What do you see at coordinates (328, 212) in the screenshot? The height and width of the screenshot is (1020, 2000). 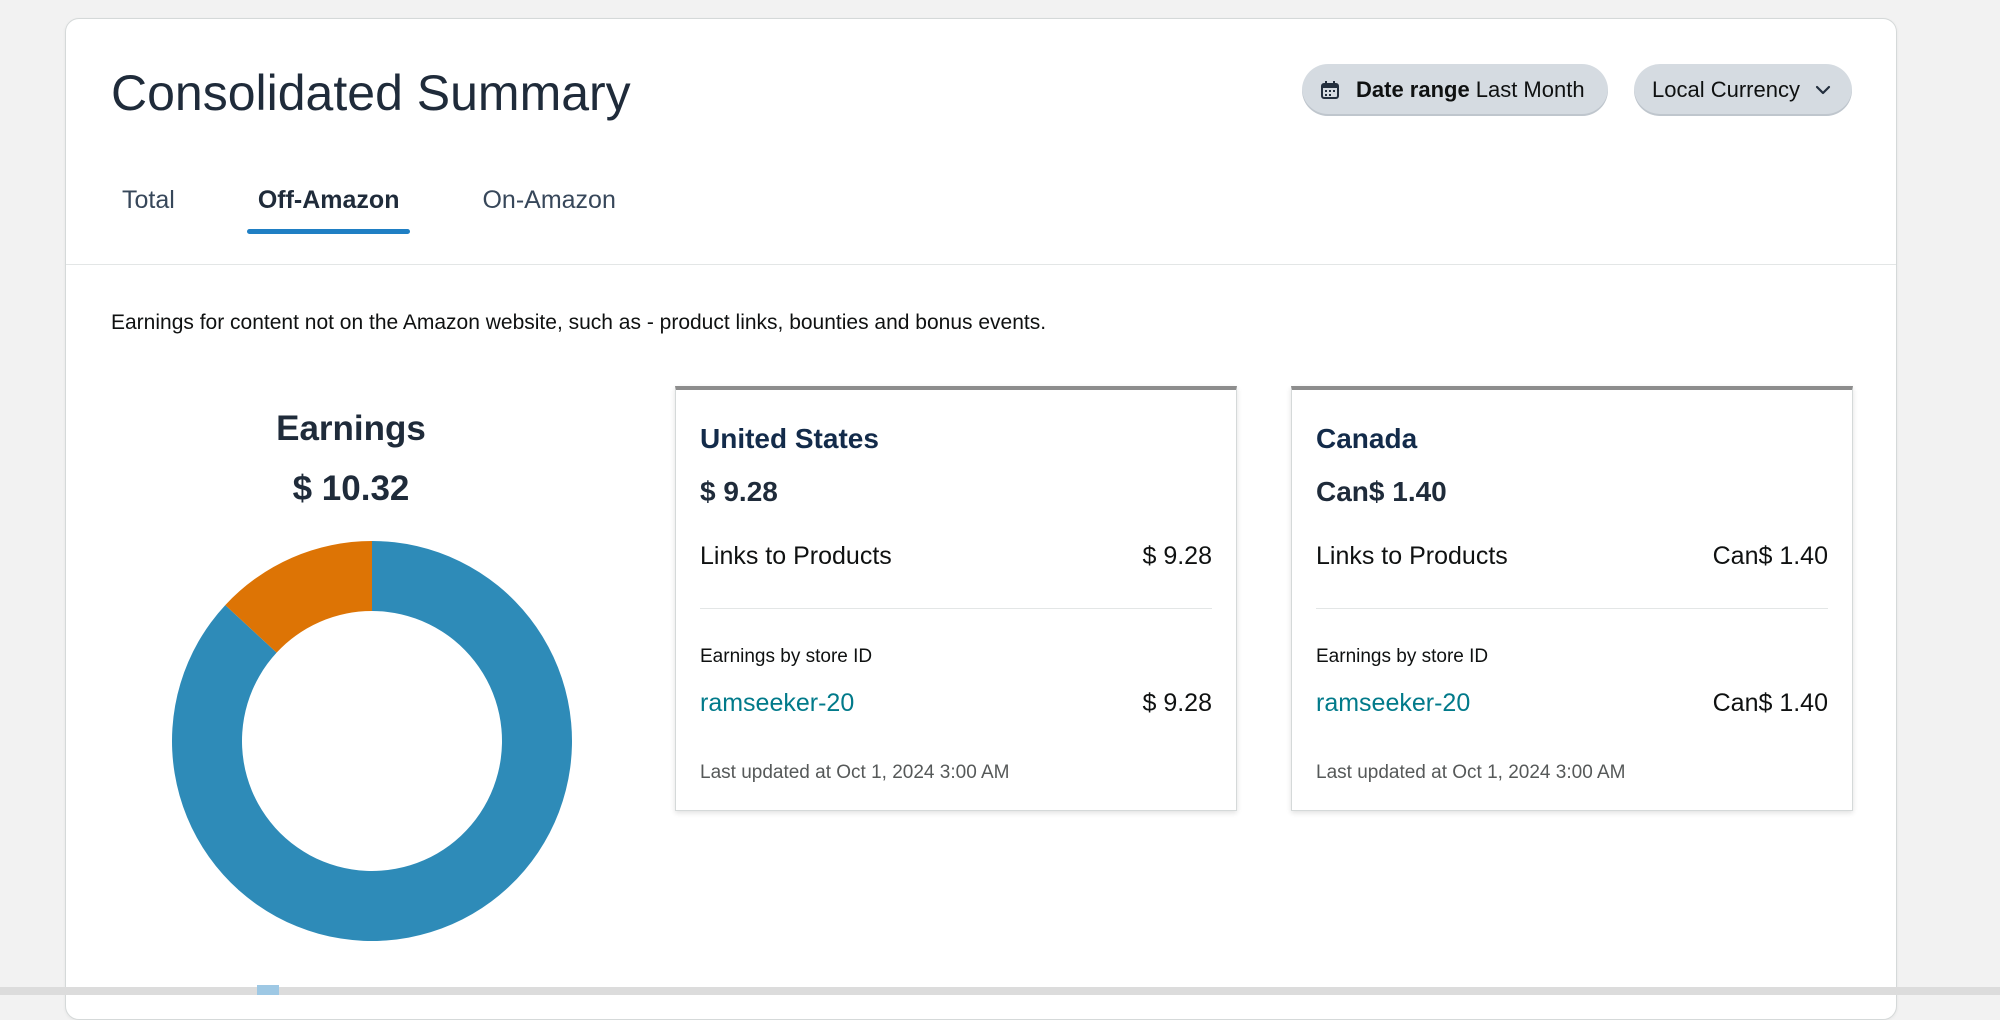 I see `tab-off-amazon: Off-Amazon` at bounding box center [328, 212].